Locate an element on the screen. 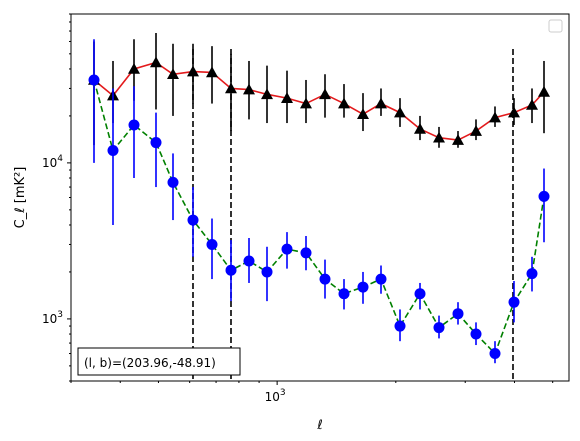 Image resolution: width=580 pixels, height=441 pixels. x-axis-label: ℓ is located at coordinates (319, 425).